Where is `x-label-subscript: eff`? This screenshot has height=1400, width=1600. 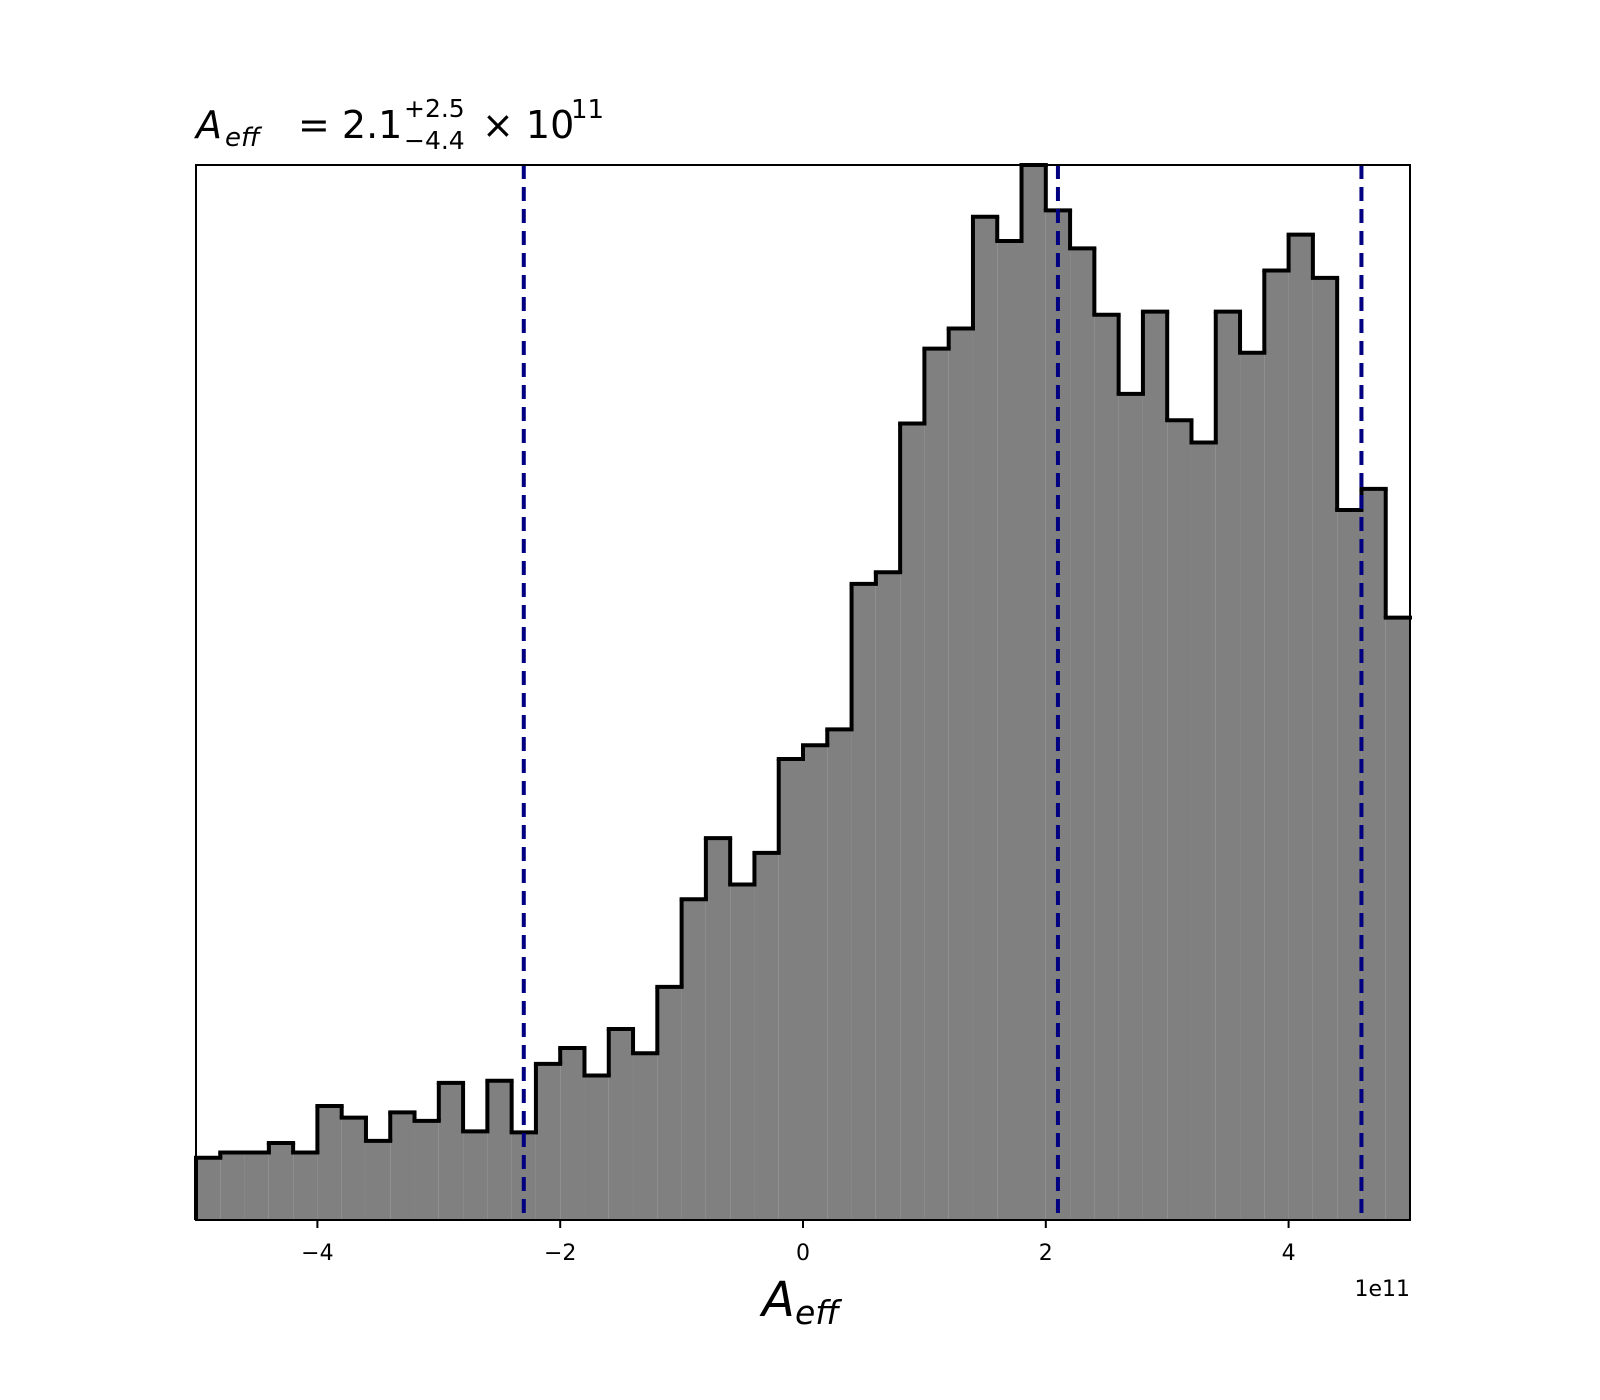
x-label-subscript: eff is located at coordinates (818, 1312).